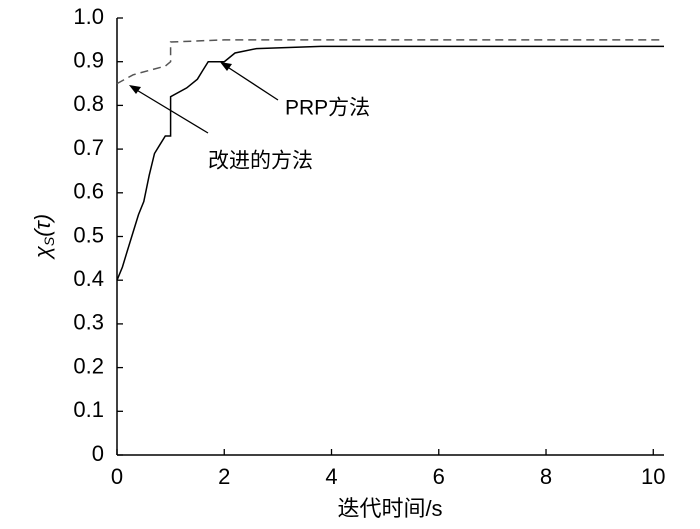 The width and height of the screenshot is (700, 529). I want to click on y-label-arg: (τ), so click(42, 225).